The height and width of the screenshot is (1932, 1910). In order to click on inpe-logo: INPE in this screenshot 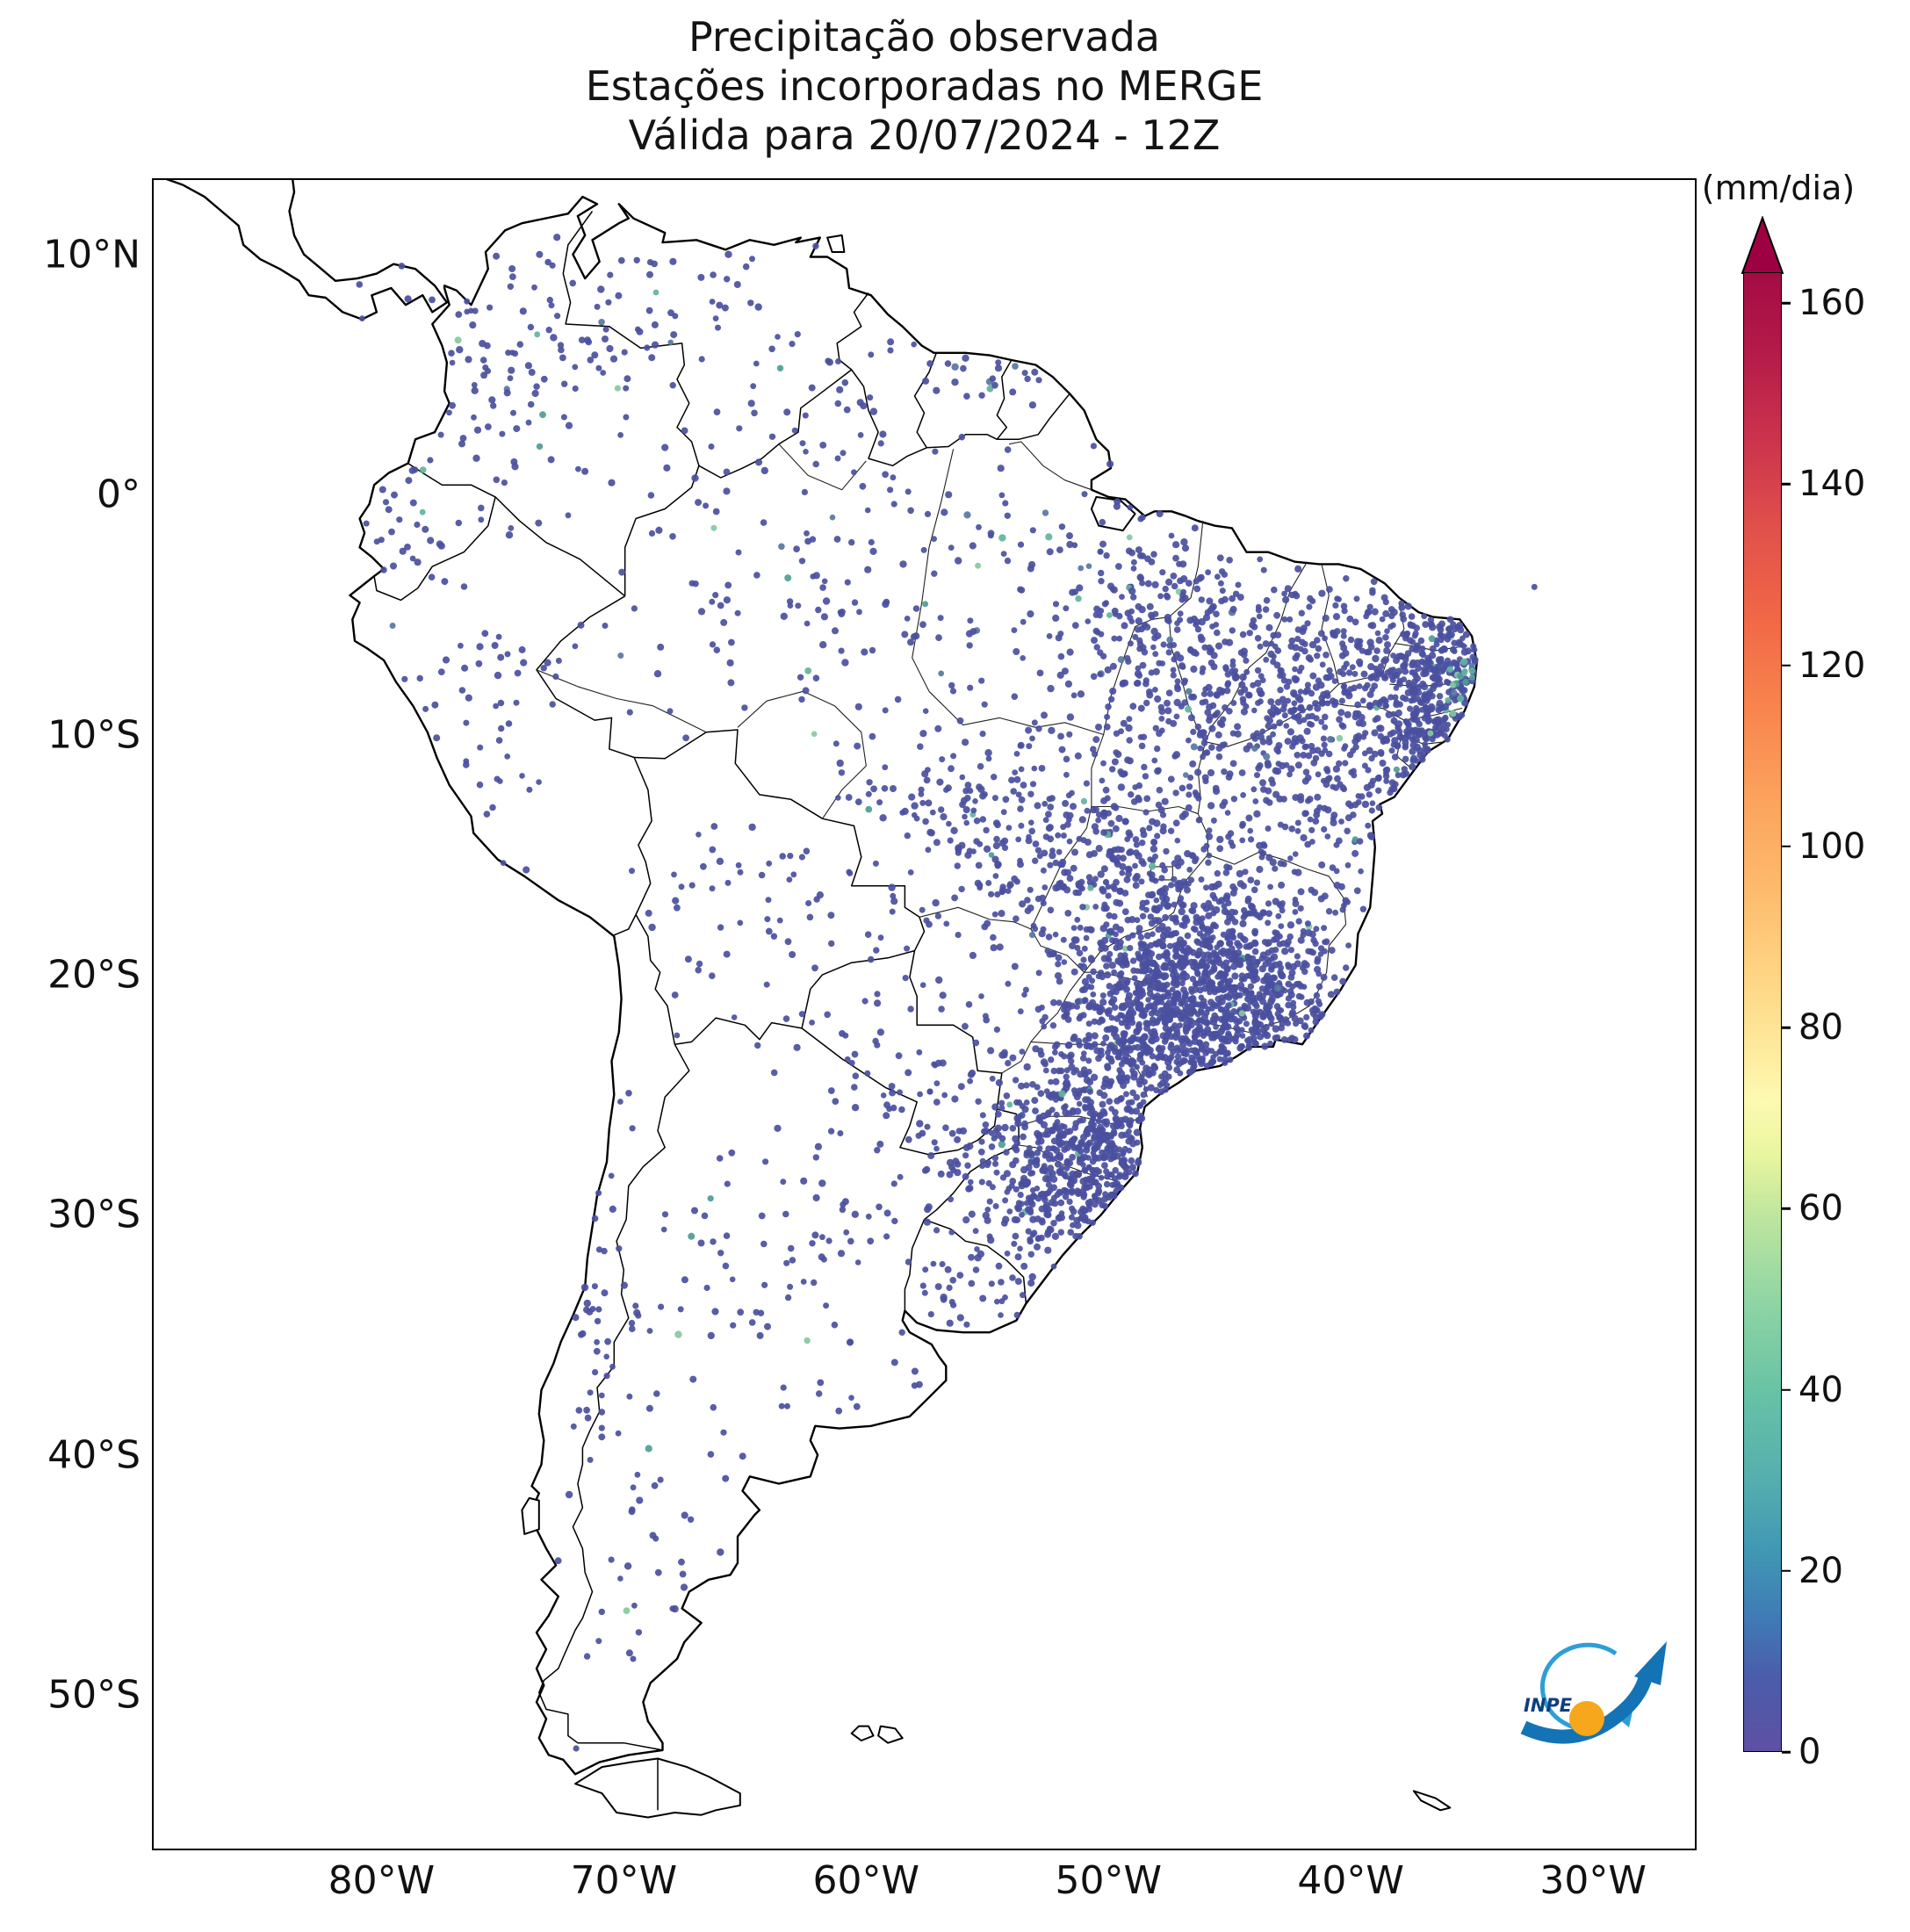, I will do `click(1593, 1692)`.